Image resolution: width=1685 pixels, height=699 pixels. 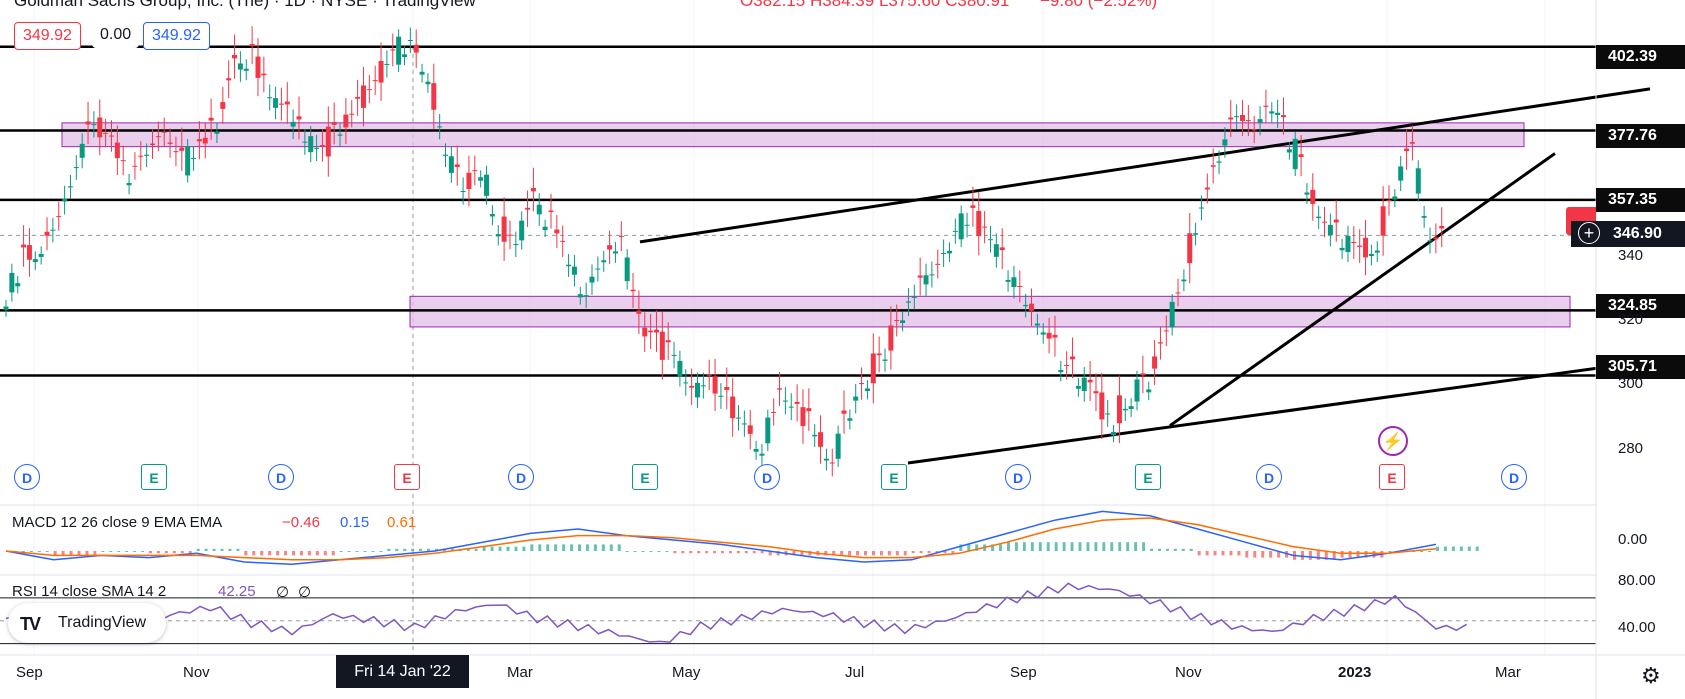 I want to click on lightning-icon: ⚡, so click(x=1393, y=441).